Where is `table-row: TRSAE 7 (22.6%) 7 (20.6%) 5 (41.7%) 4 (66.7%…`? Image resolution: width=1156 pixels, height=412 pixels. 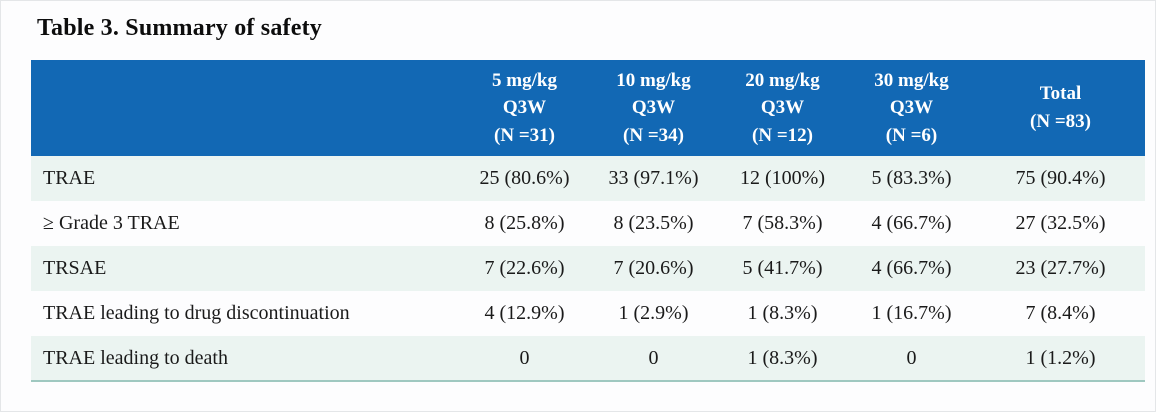 table-row: TRSAE 7 (22.6%) 7 (20.6%) 5 (41.7%) 4 (66.7%… is located at coordinates (588, 268).